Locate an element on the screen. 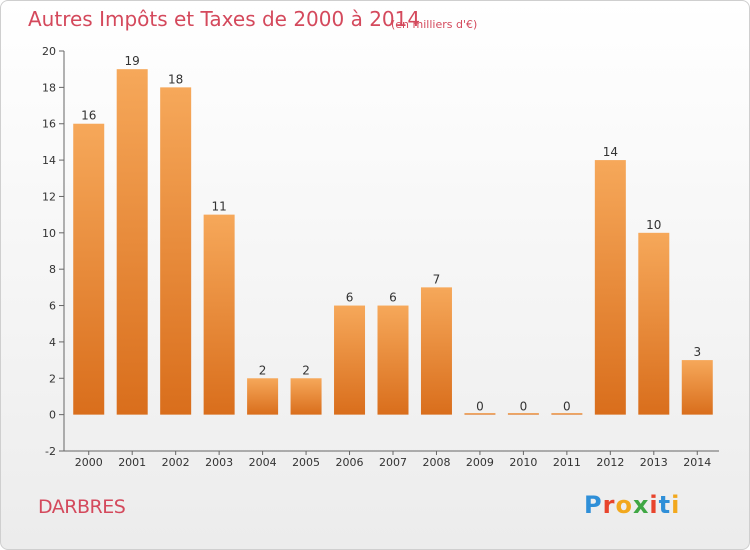  bar-2000 is located at coordinates (89, 269).